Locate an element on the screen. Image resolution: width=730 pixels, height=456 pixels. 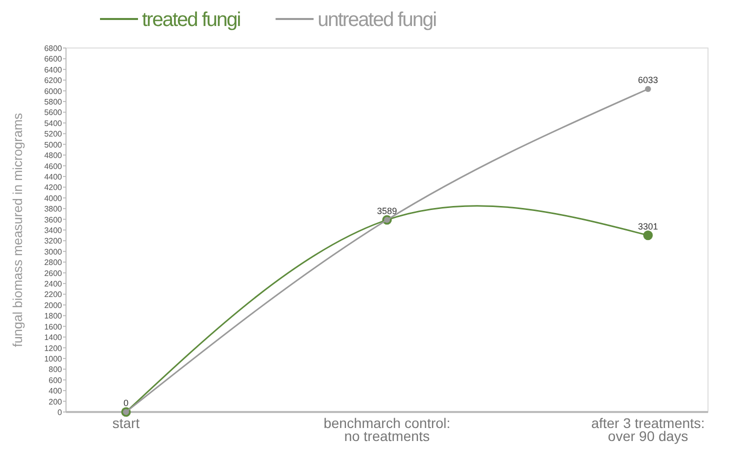
data-label: 3301 is located at coordinates (648, 226).